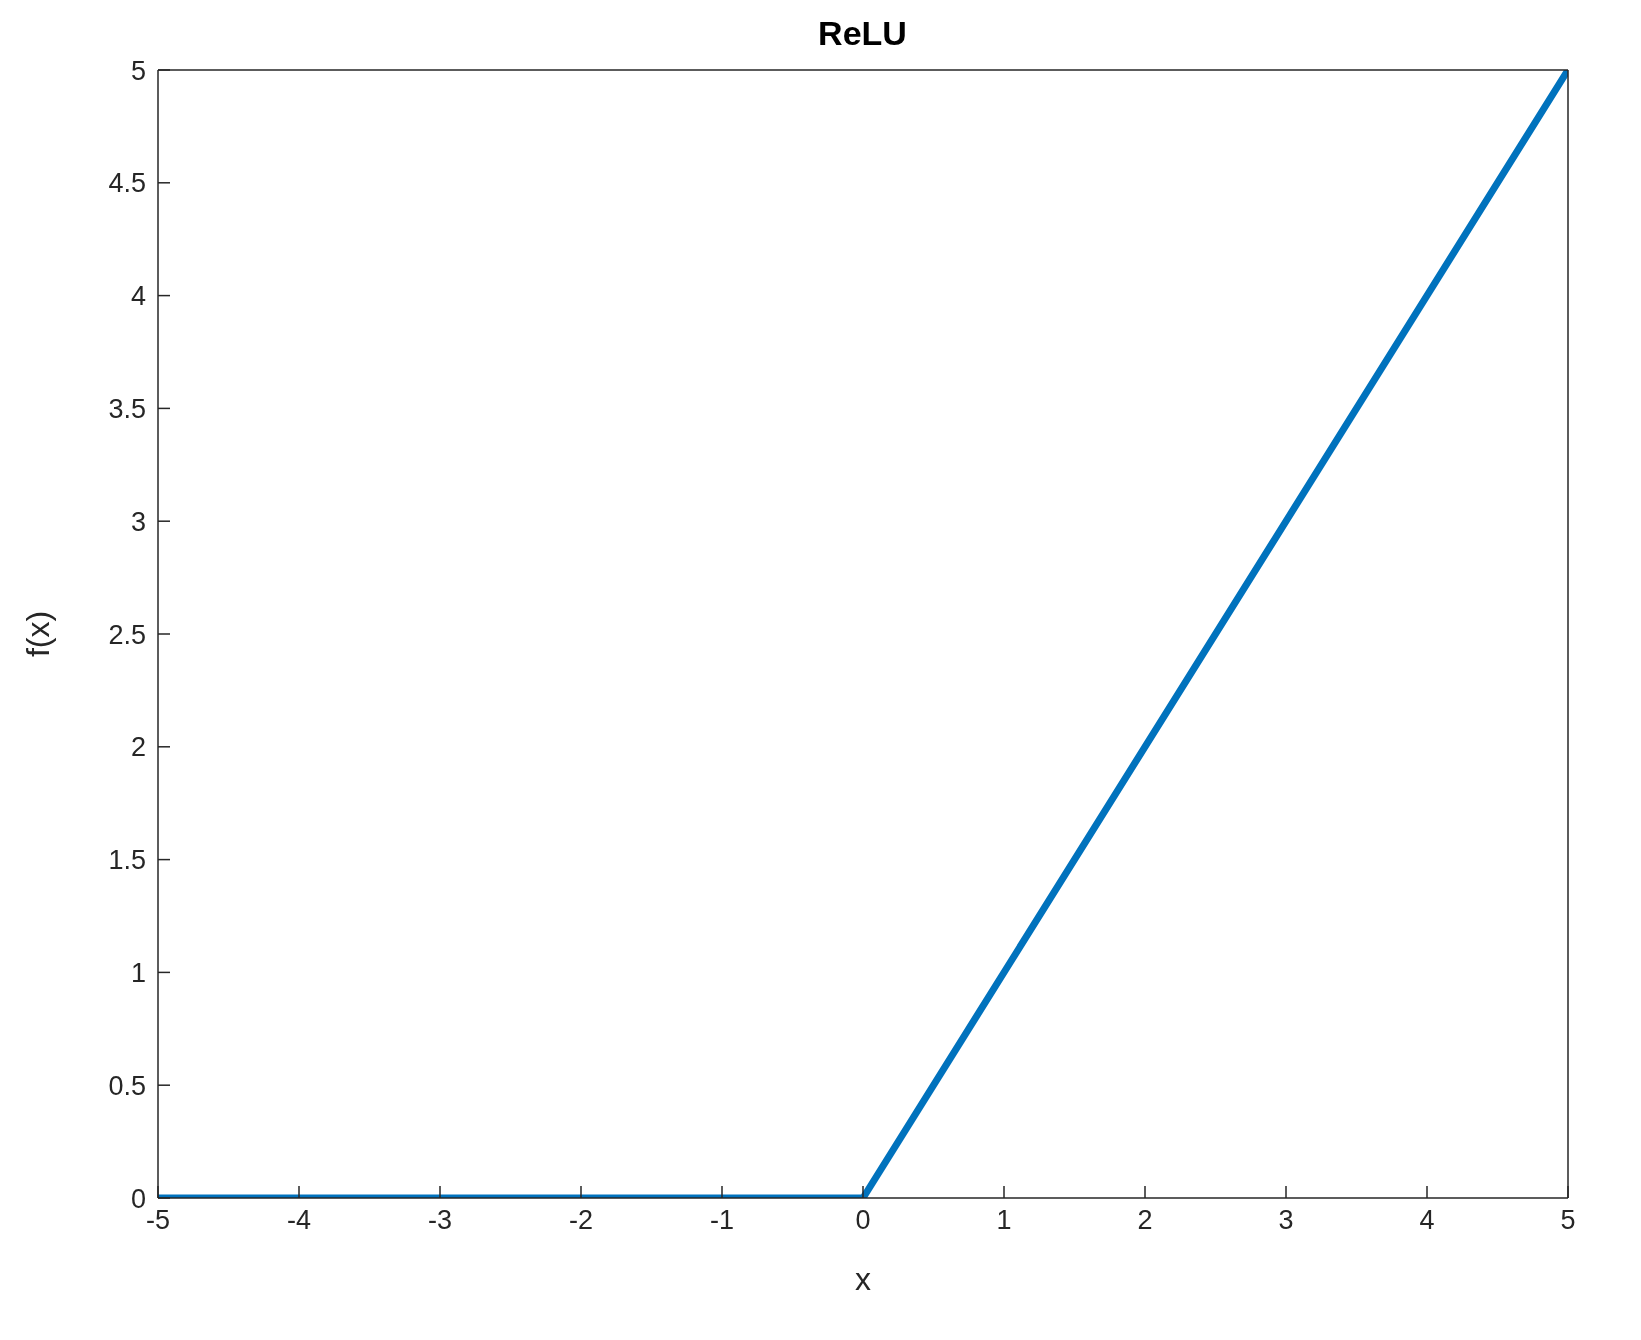  I want to click on x-tick-label: 3, so click(1286, 1220).